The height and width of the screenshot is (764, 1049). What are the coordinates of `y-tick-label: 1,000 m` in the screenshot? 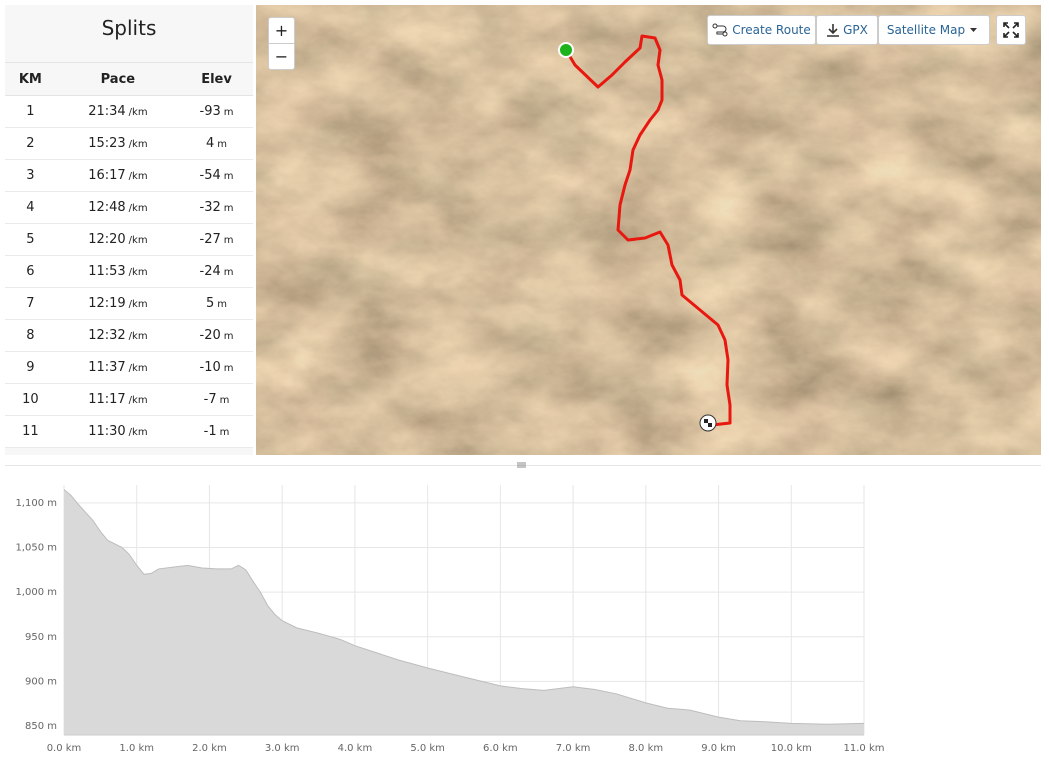 It's located at (36, 592).